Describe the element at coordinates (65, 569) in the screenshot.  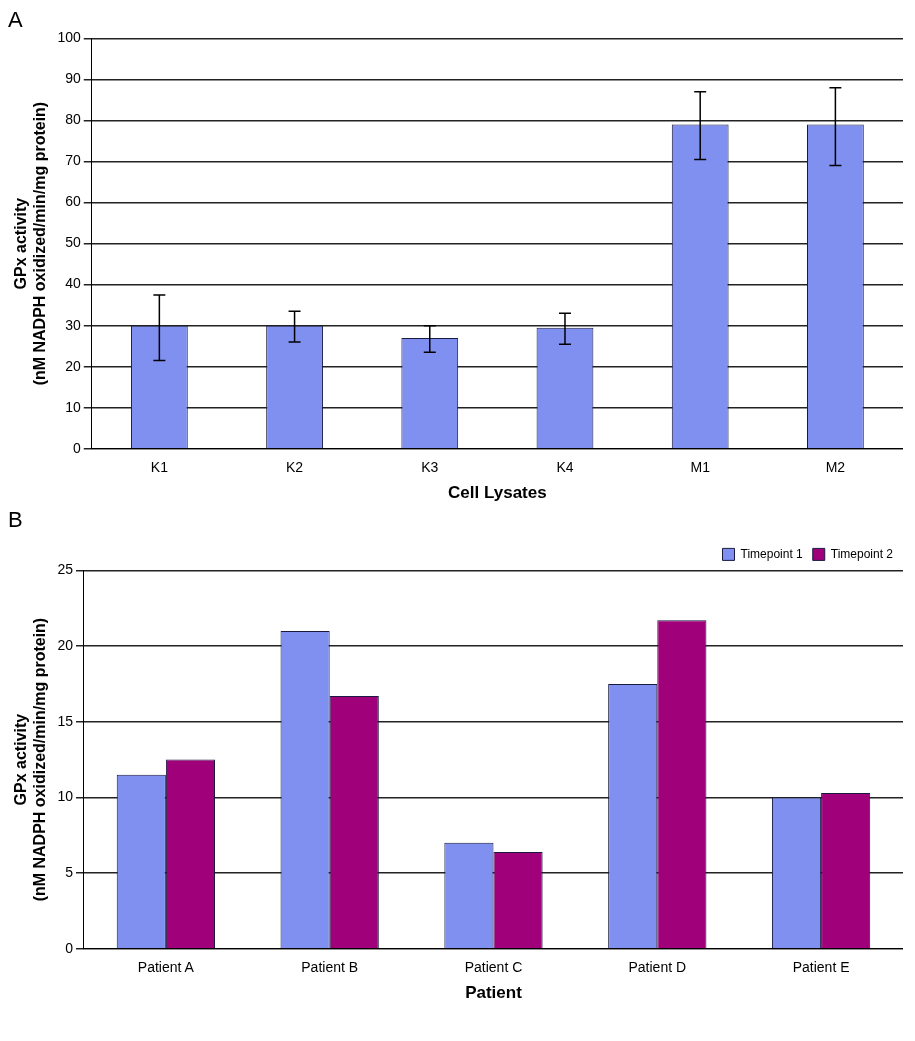
I see `y-tick-label: 25` at that location.